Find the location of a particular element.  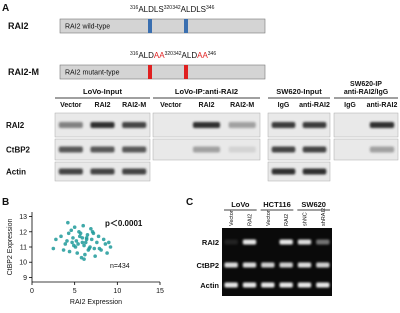

x-axis-title: RAI2 Expression is located at coordinates (96, 302).